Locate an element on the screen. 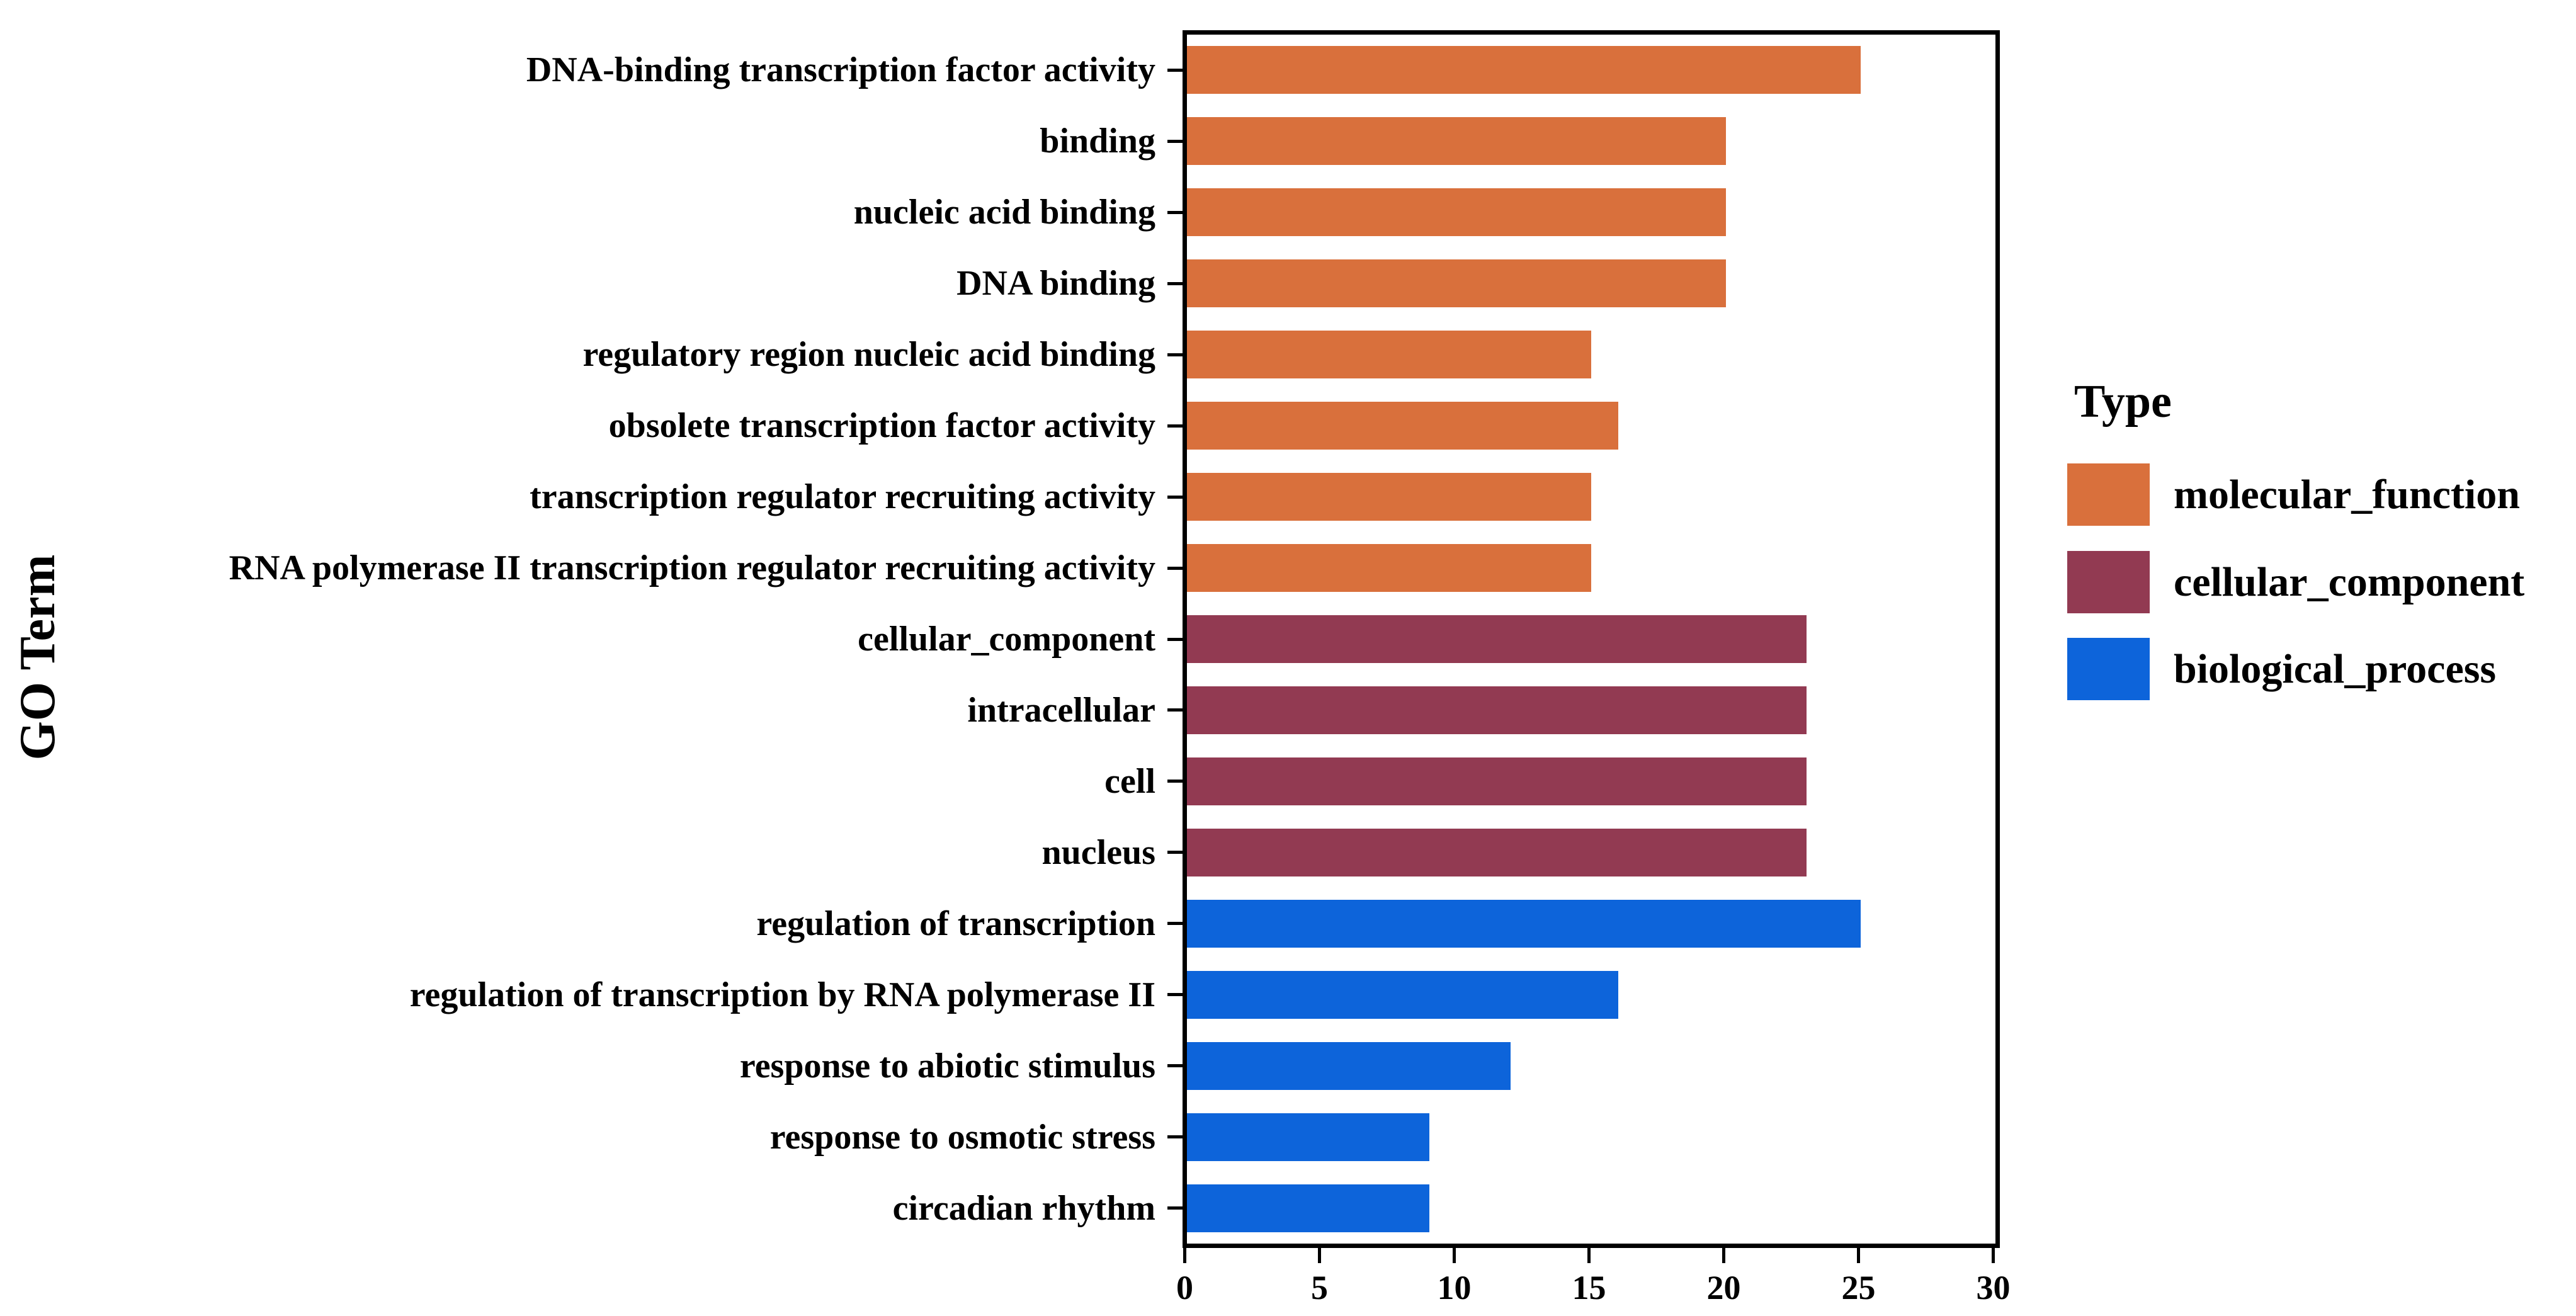 Image resolution: width=2576 pixels, height=1316 pixels. category-label: DNA binding is located at coordinates (1055, 283).